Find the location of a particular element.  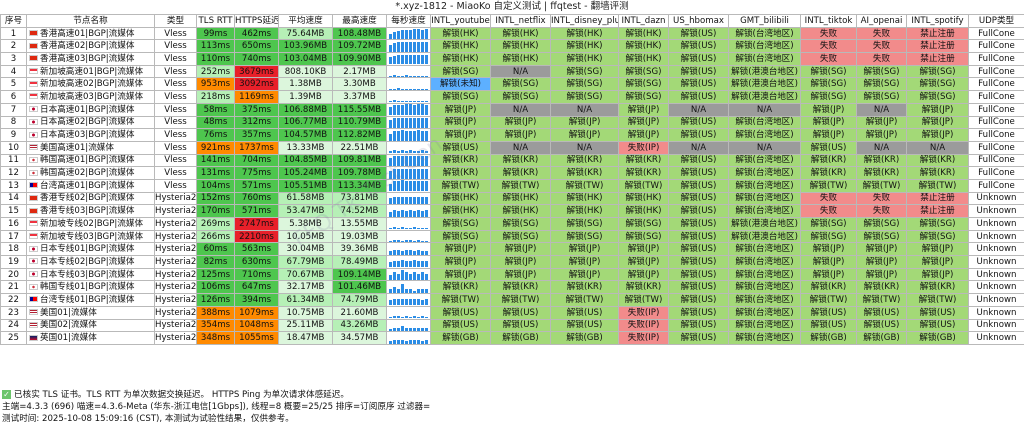

node-name-cell: 新加坡专线03|BGP|流媒体 is located at coordinates (90, 236).